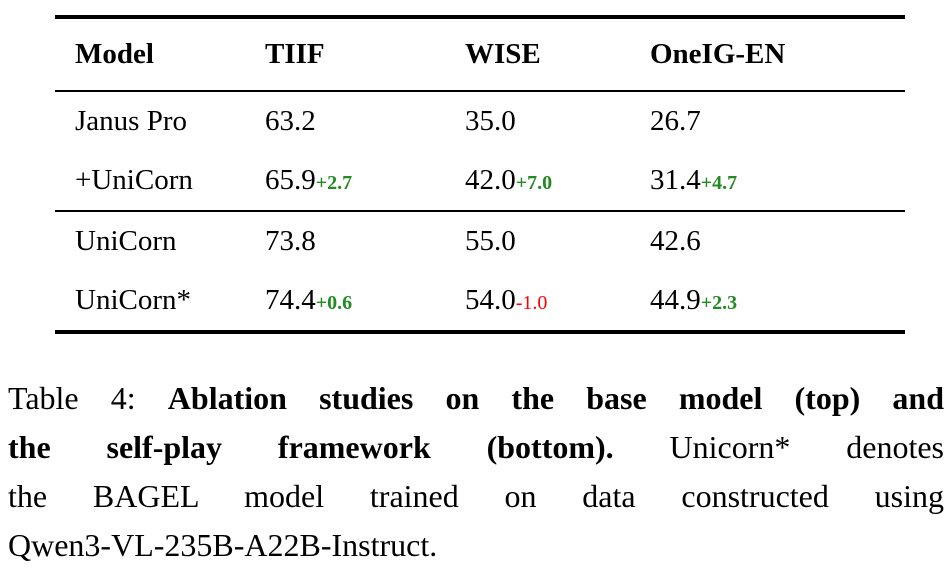 This screenshot has height=582, width=952. What do you see at coordinates (531, 303) in the screenshot?
I see `metric-delta: -1.0` at bounding box center [531, 303].